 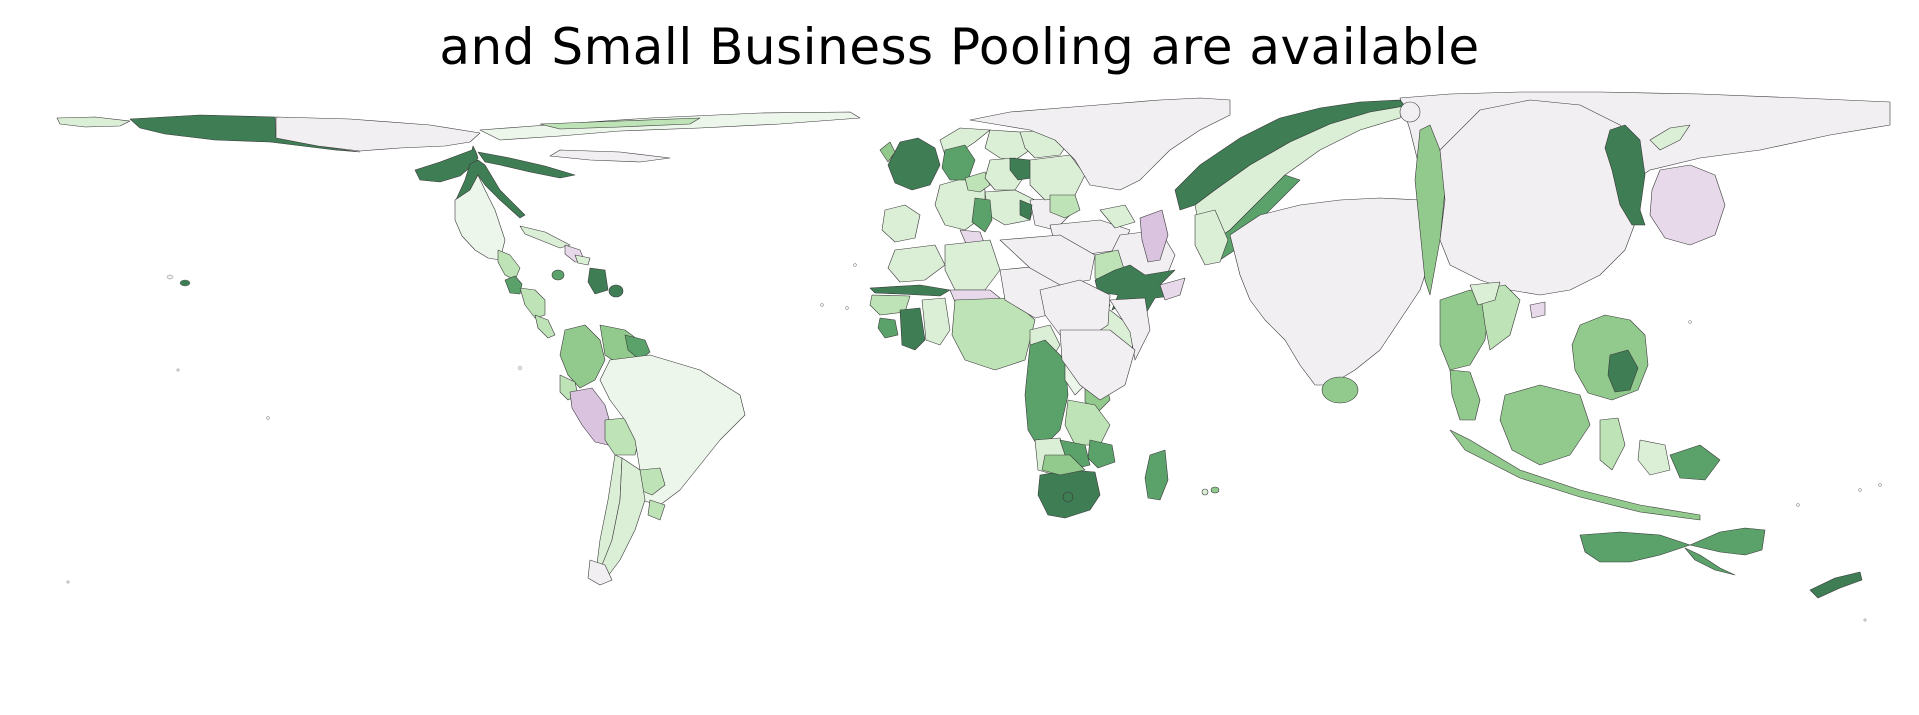 What do you see at coordinates (887, 152) in the screenshot?
I see `ireland` at bounding box center [887, 152].